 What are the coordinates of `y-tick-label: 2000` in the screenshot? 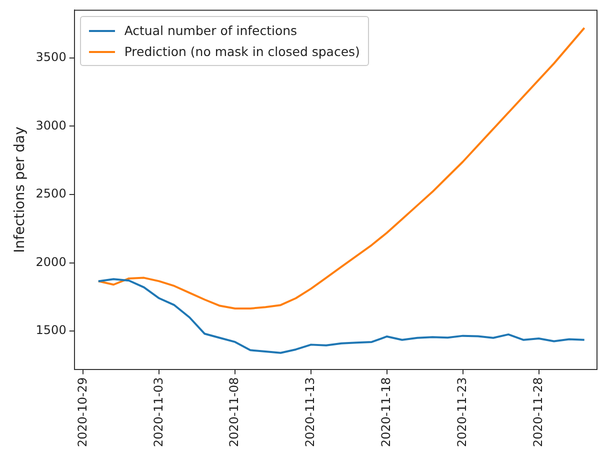 It's located at (51, 261).